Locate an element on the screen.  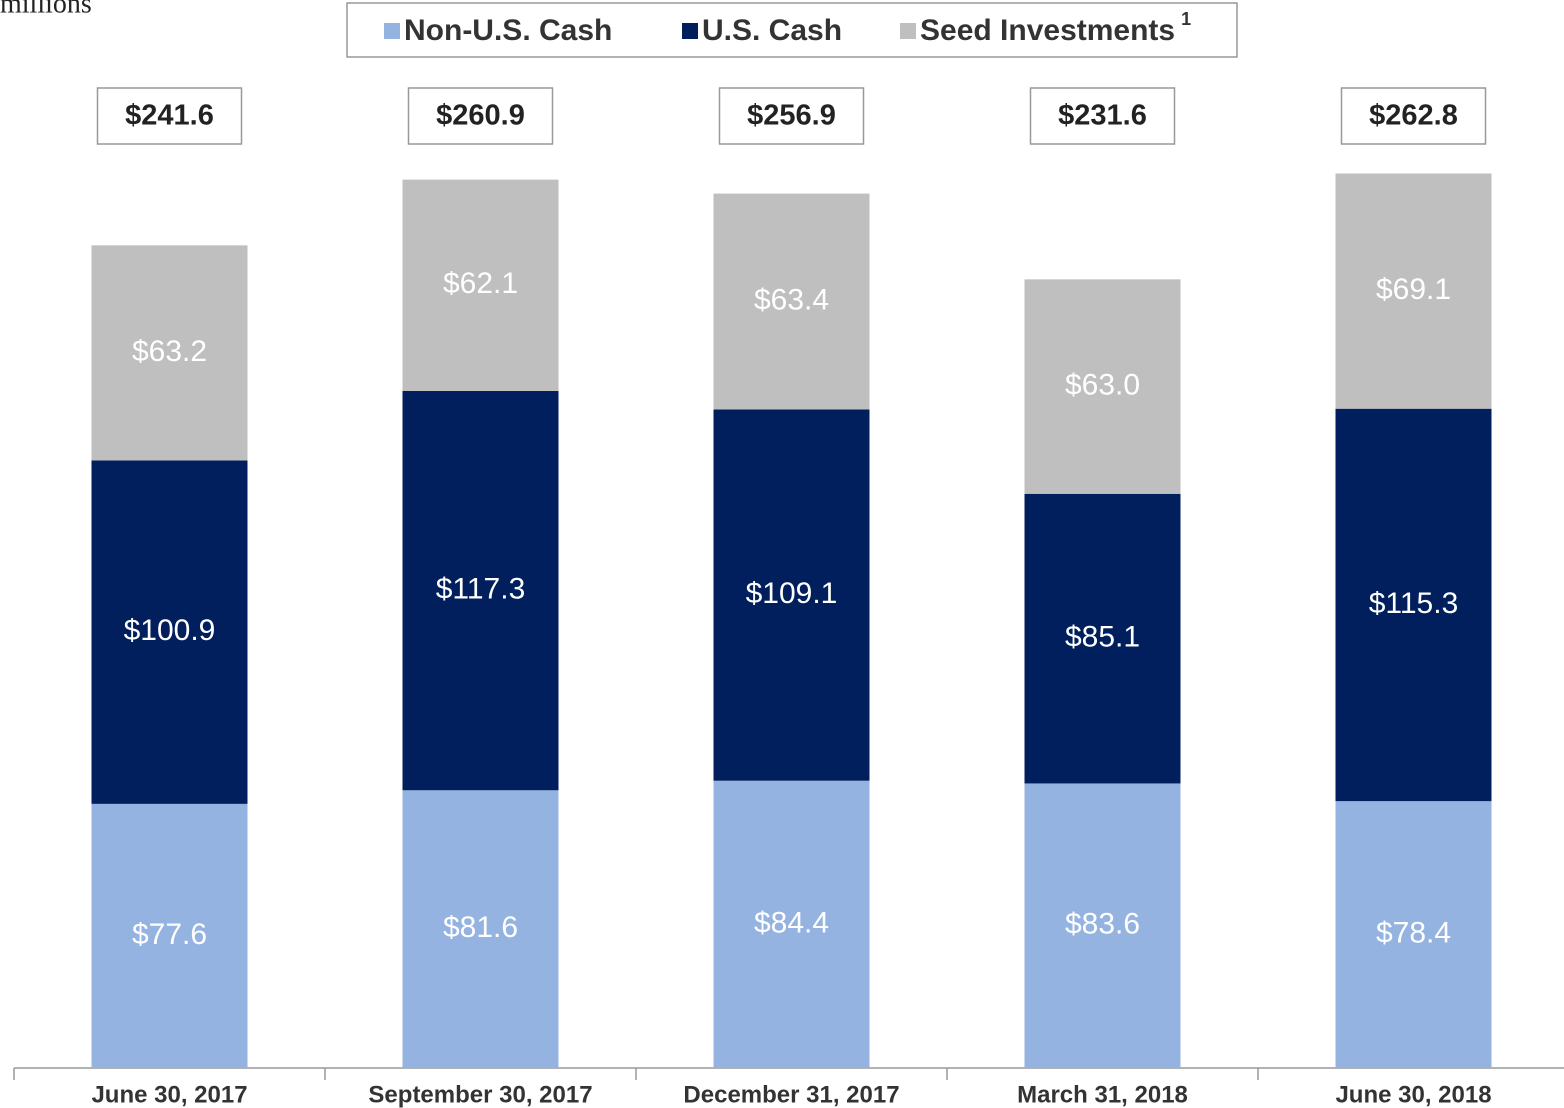
legend-label: U.S. Cash is located at coordinates (772, 30).